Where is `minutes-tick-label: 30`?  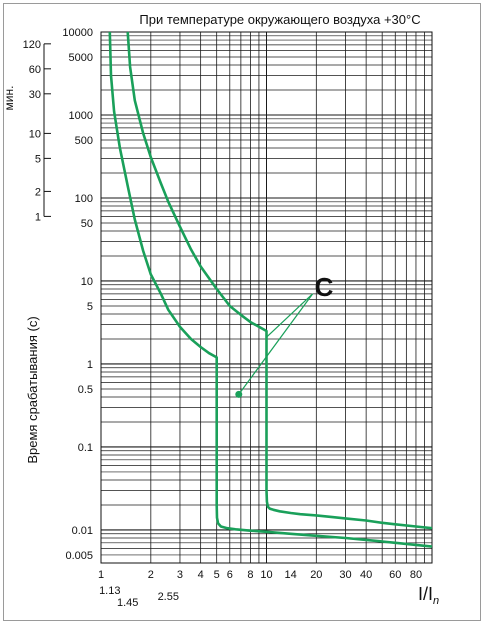
minutes-tick-label: 30 is located at coordinates (35, 95).